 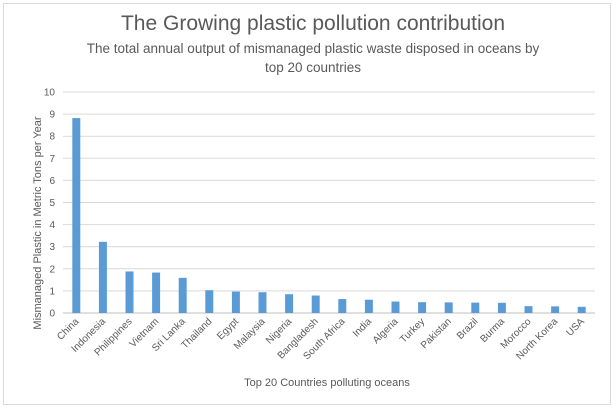 I want to click on x-tick-label: India, so click(x=362, y=327).